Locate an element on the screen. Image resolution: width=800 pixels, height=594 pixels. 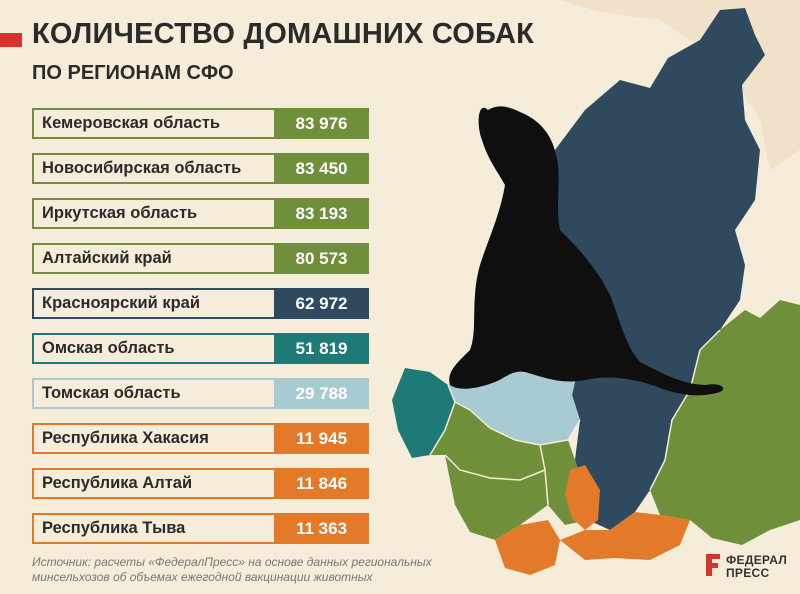
region-value: 29 788 is located at coordinates (321, 393).